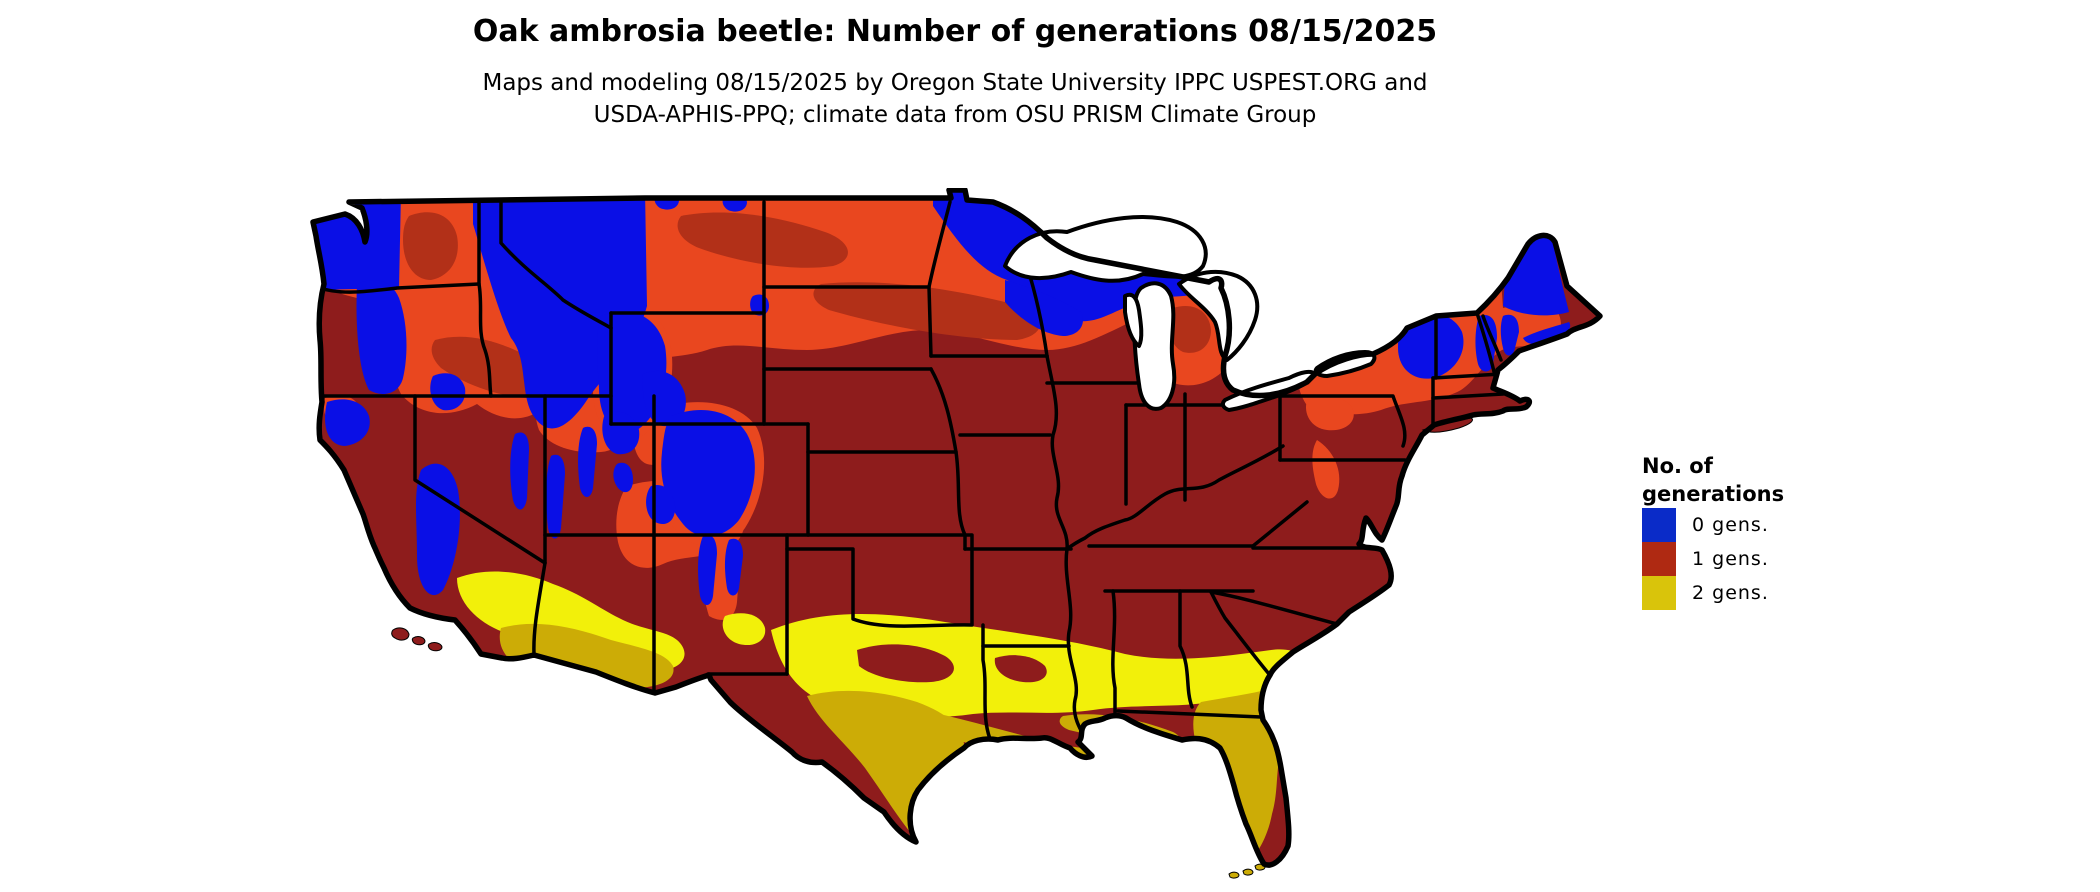  Describe the element at coordinates (1713, 480) in the screenshot. I see `legend-title: No. of generations` at that location.